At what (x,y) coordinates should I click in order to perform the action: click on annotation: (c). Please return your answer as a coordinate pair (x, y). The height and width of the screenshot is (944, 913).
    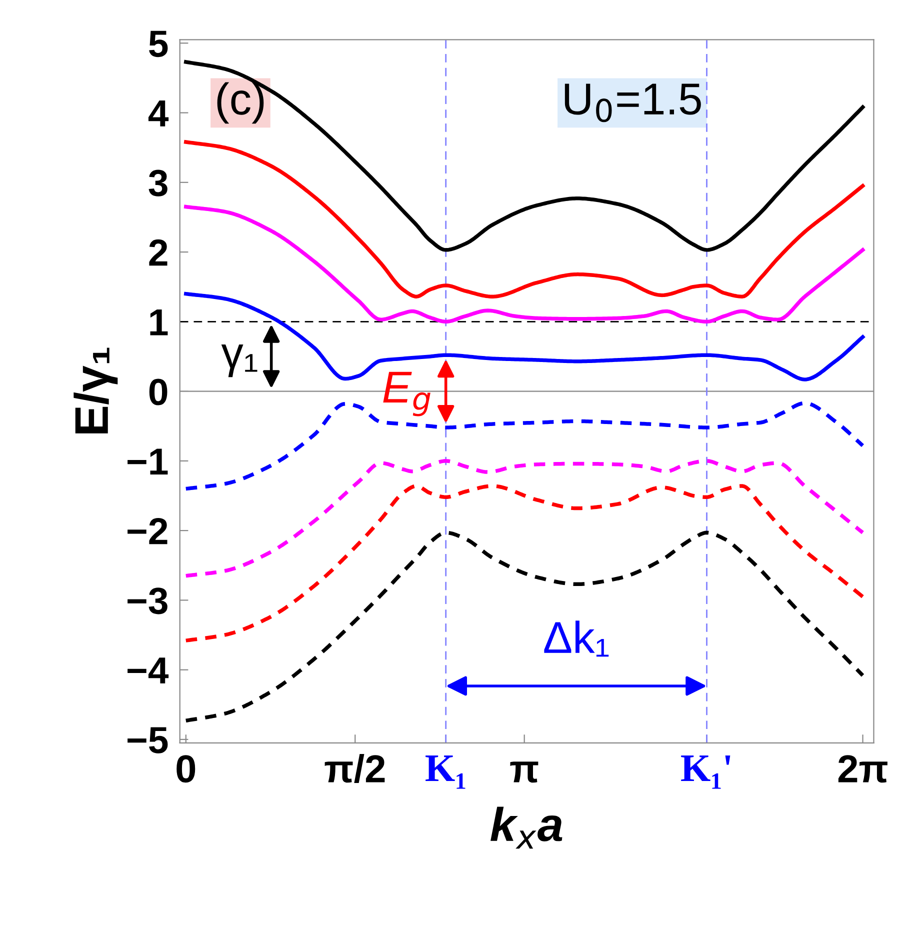
    Looking at the image, I should click on (240, 103).